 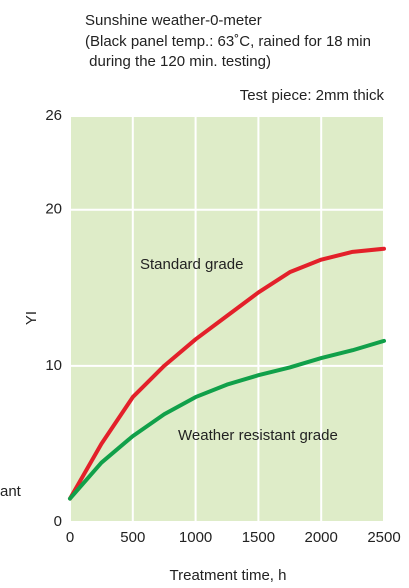 I want to click on x-tick-label: 0, so click(x=70, y=537).